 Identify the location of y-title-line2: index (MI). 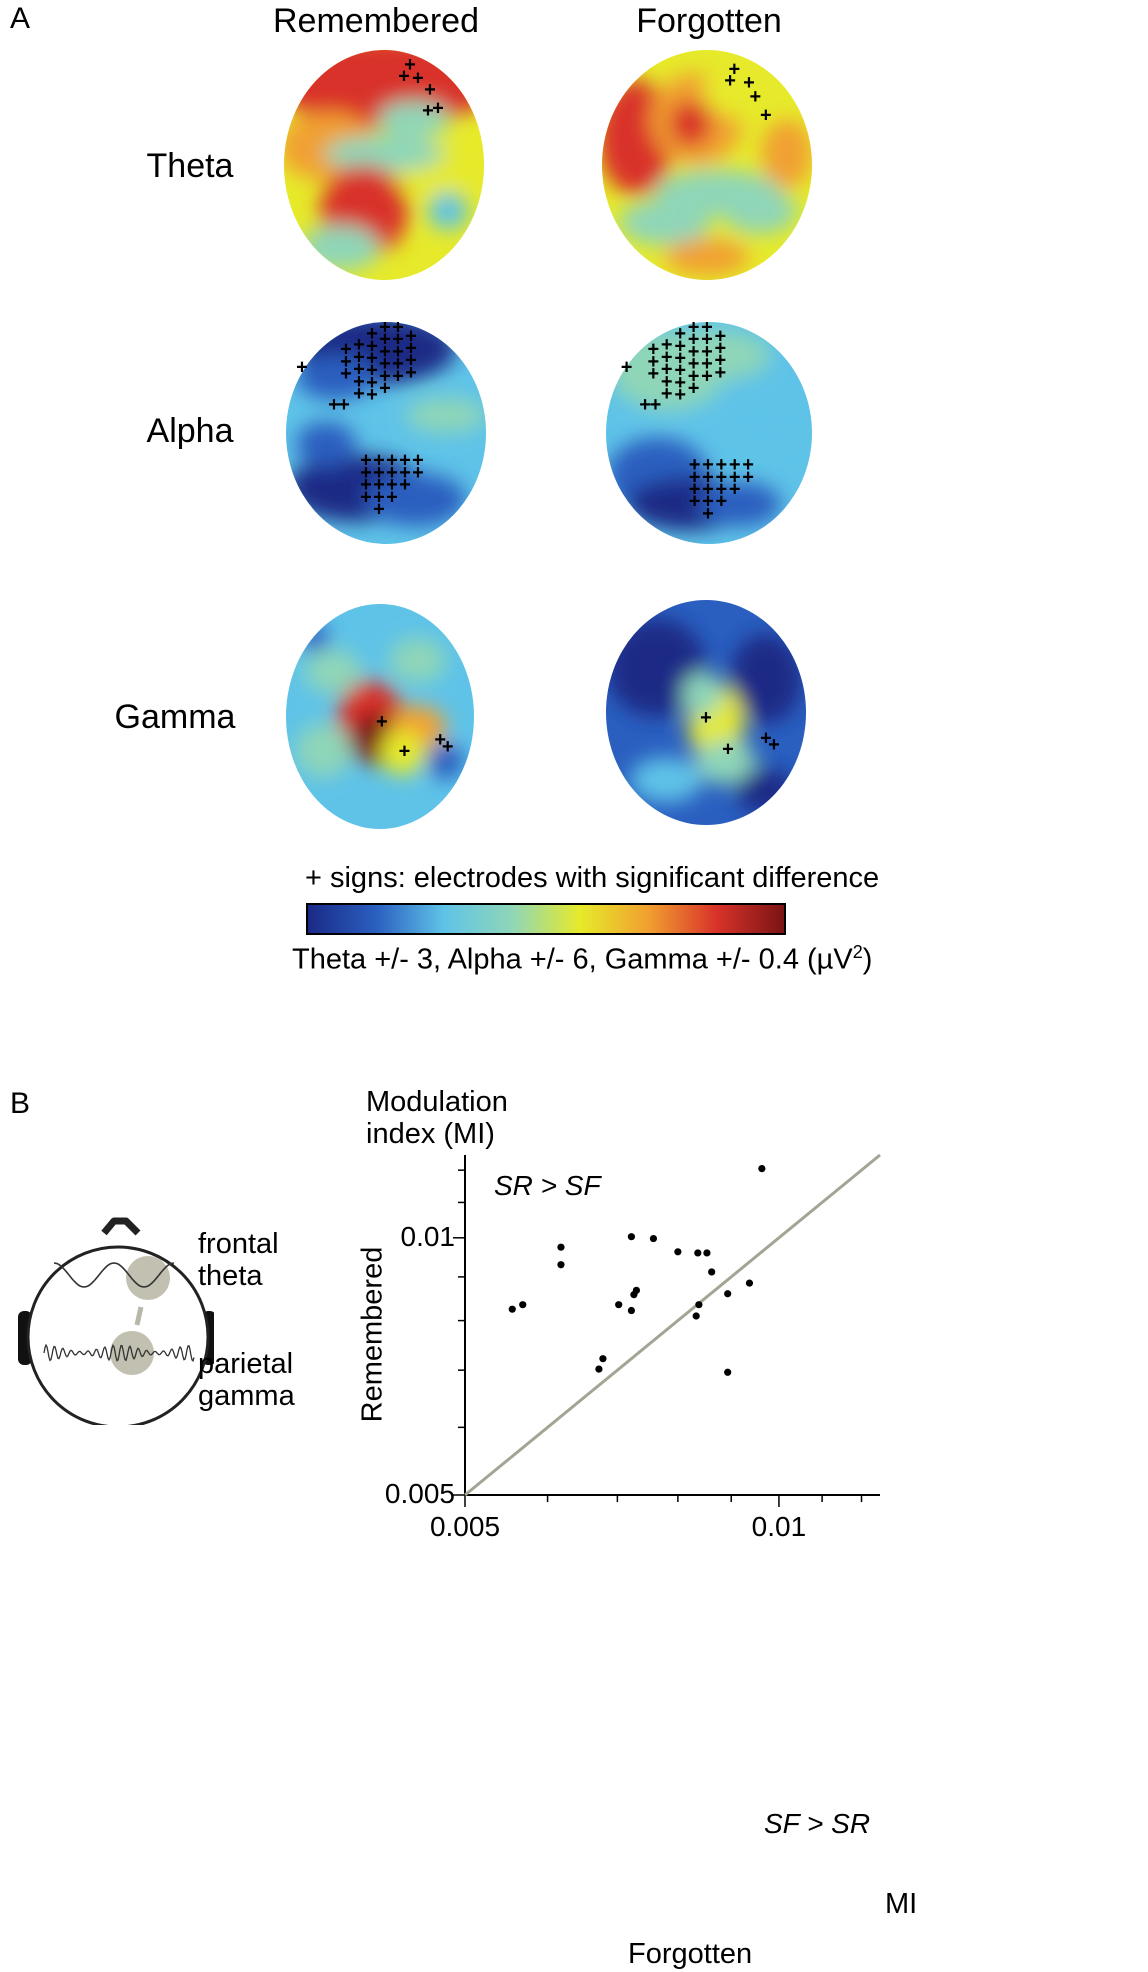
(430, 1134).